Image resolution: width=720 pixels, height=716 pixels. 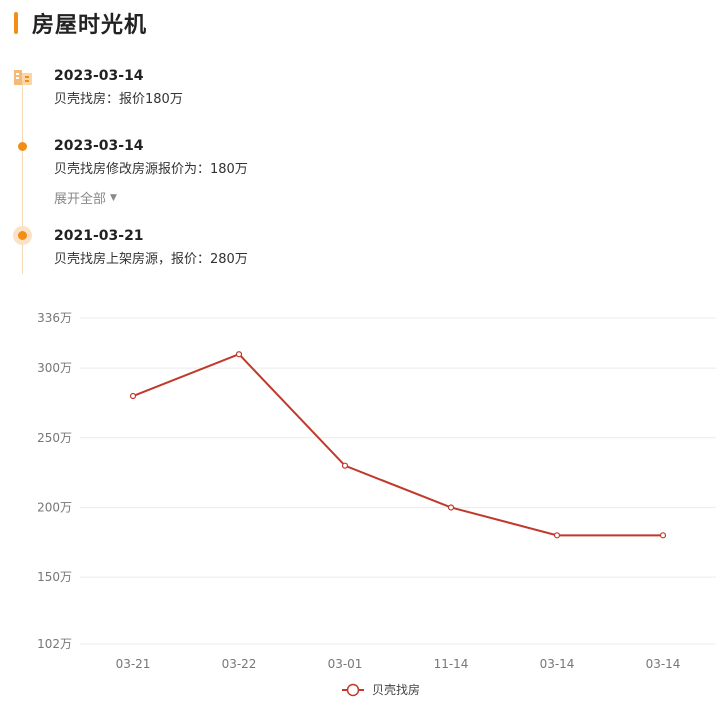 I want to click on timeline-event: 2021-03-21 贝壳找房上架房源，报价：280万, so click(x=151, y=248).